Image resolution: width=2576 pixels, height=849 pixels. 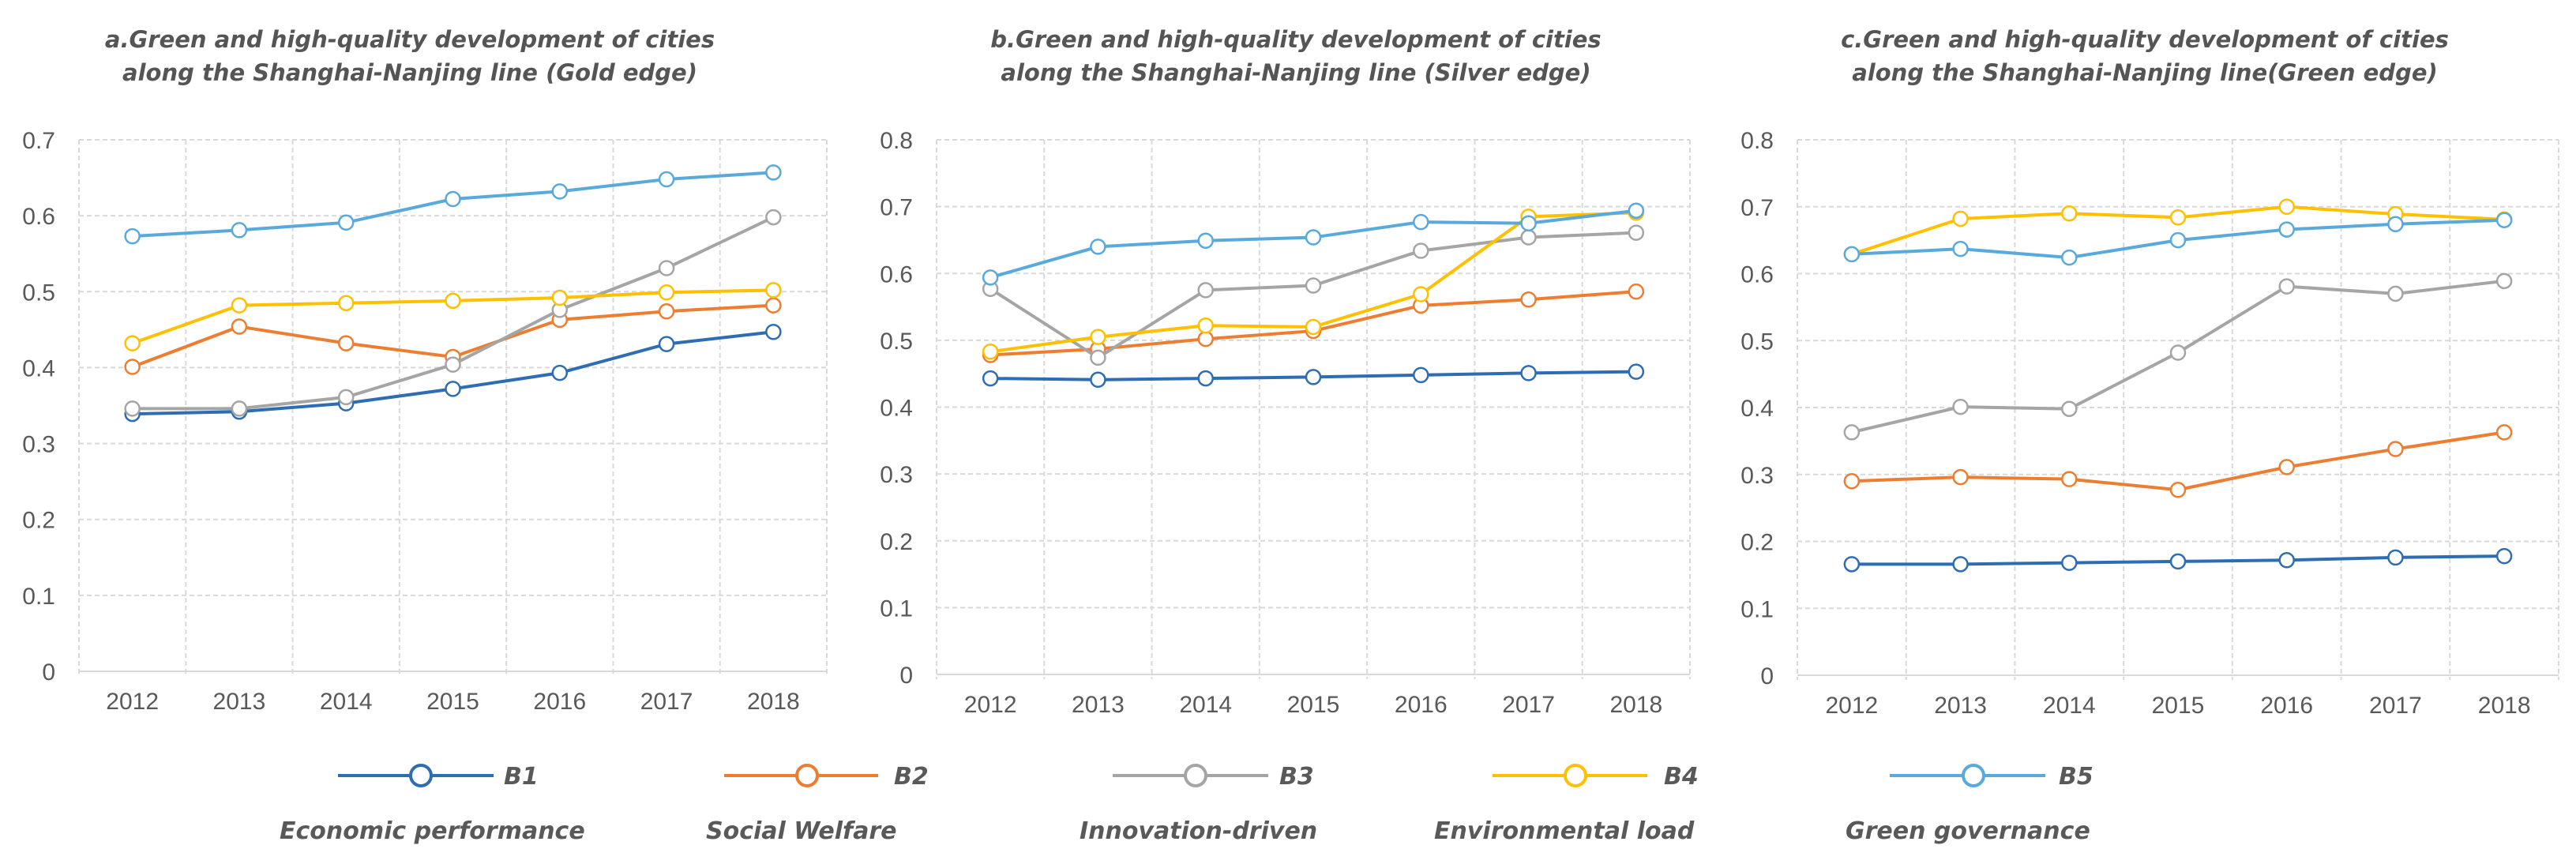 What do you see at coordinates (1757, 543) in the screenshot?
I see `y-tick-label: 0.2` at bounding box center [1757, 543].